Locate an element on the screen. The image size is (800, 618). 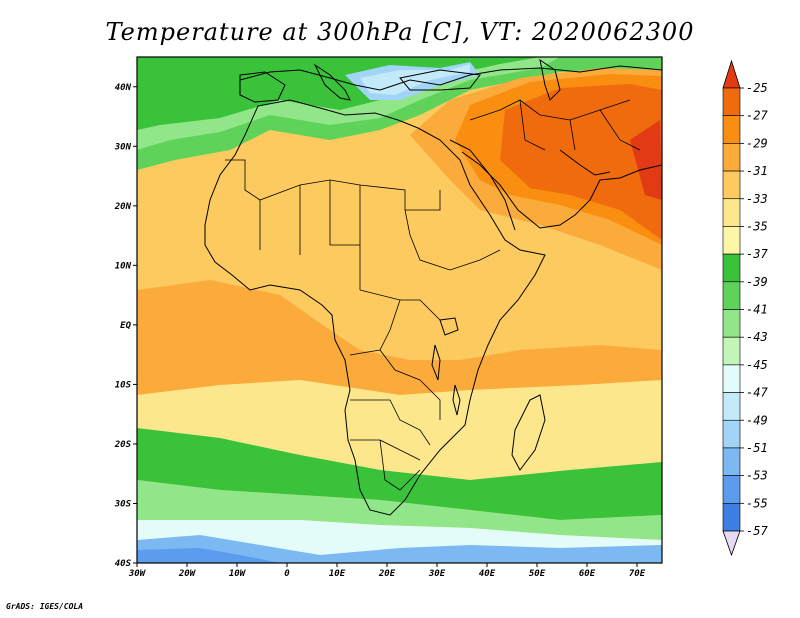
southern-deep-blue-band is located at coordinates (208, 555).